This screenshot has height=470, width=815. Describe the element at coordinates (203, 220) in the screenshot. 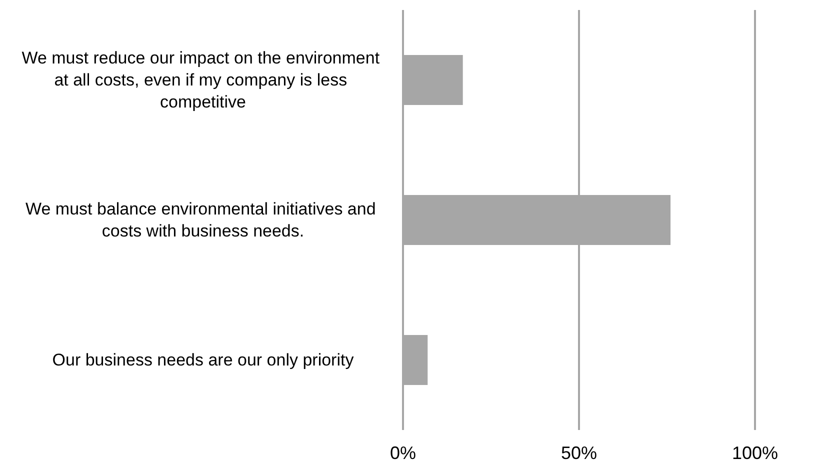

I see `y-tick-label: We must balance environmental initiatives and costs with business needs.` at that location.